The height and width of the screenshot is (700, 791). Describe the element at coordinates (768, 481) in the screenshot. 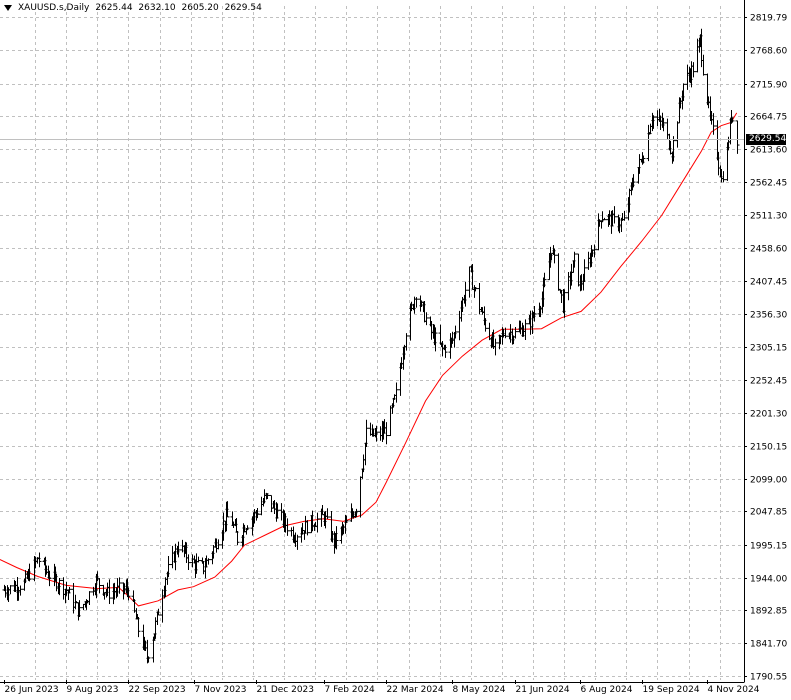

I see `y-tick-label: 2099.00` at that location.